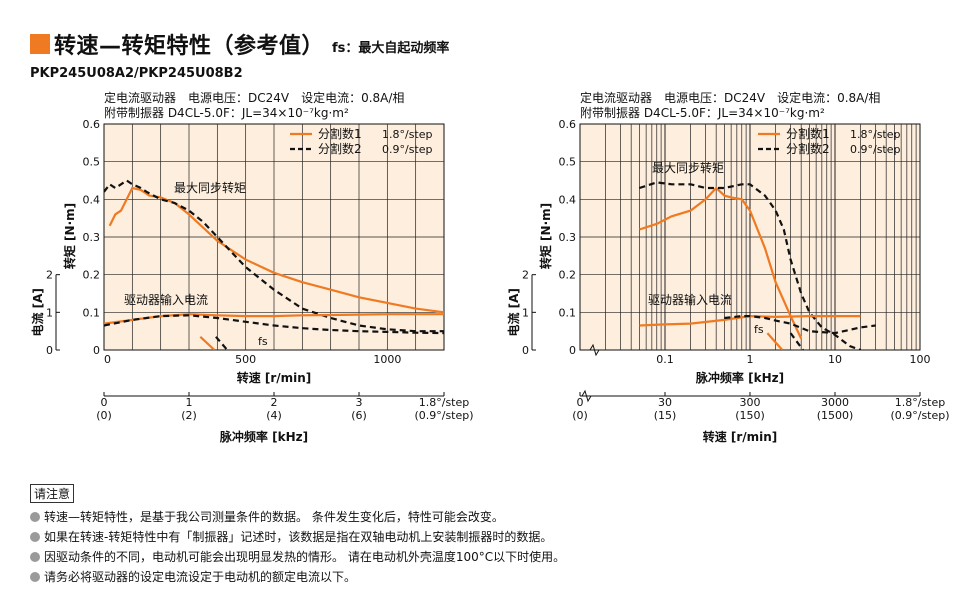 The width and height of the screenshot is (978, 600). Describe the element at coordinates (189, 46) in the screenshot. I see `page-title: 转速—转矩特性（参考值）` at that location.